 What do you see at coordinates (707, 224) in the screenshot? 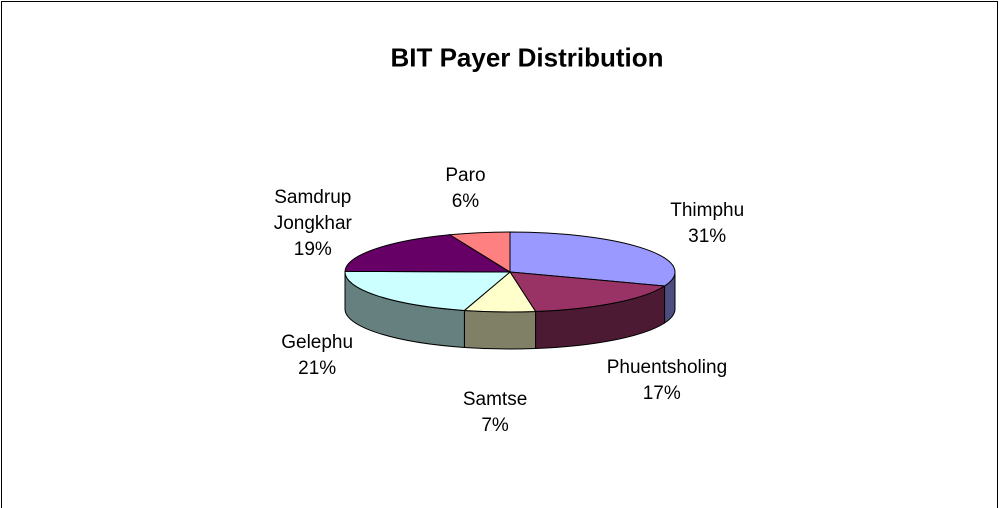
I see `slice-label: Thimphu 31%` at bounding box center [707, 224].